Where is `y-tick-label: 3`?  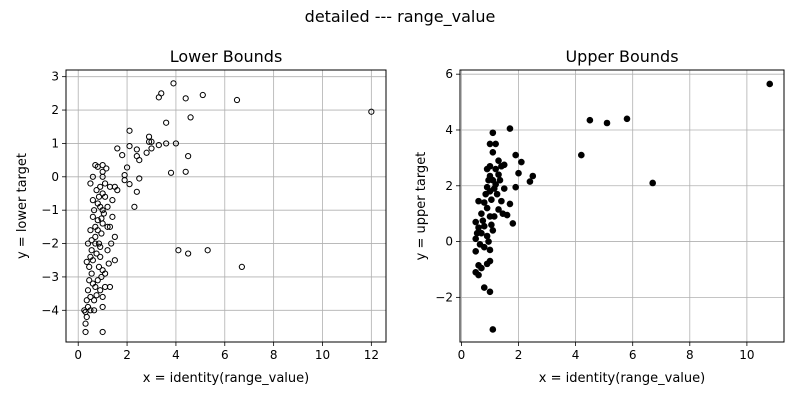
y-tick-label: 3 is located at coordinates (55, 77).